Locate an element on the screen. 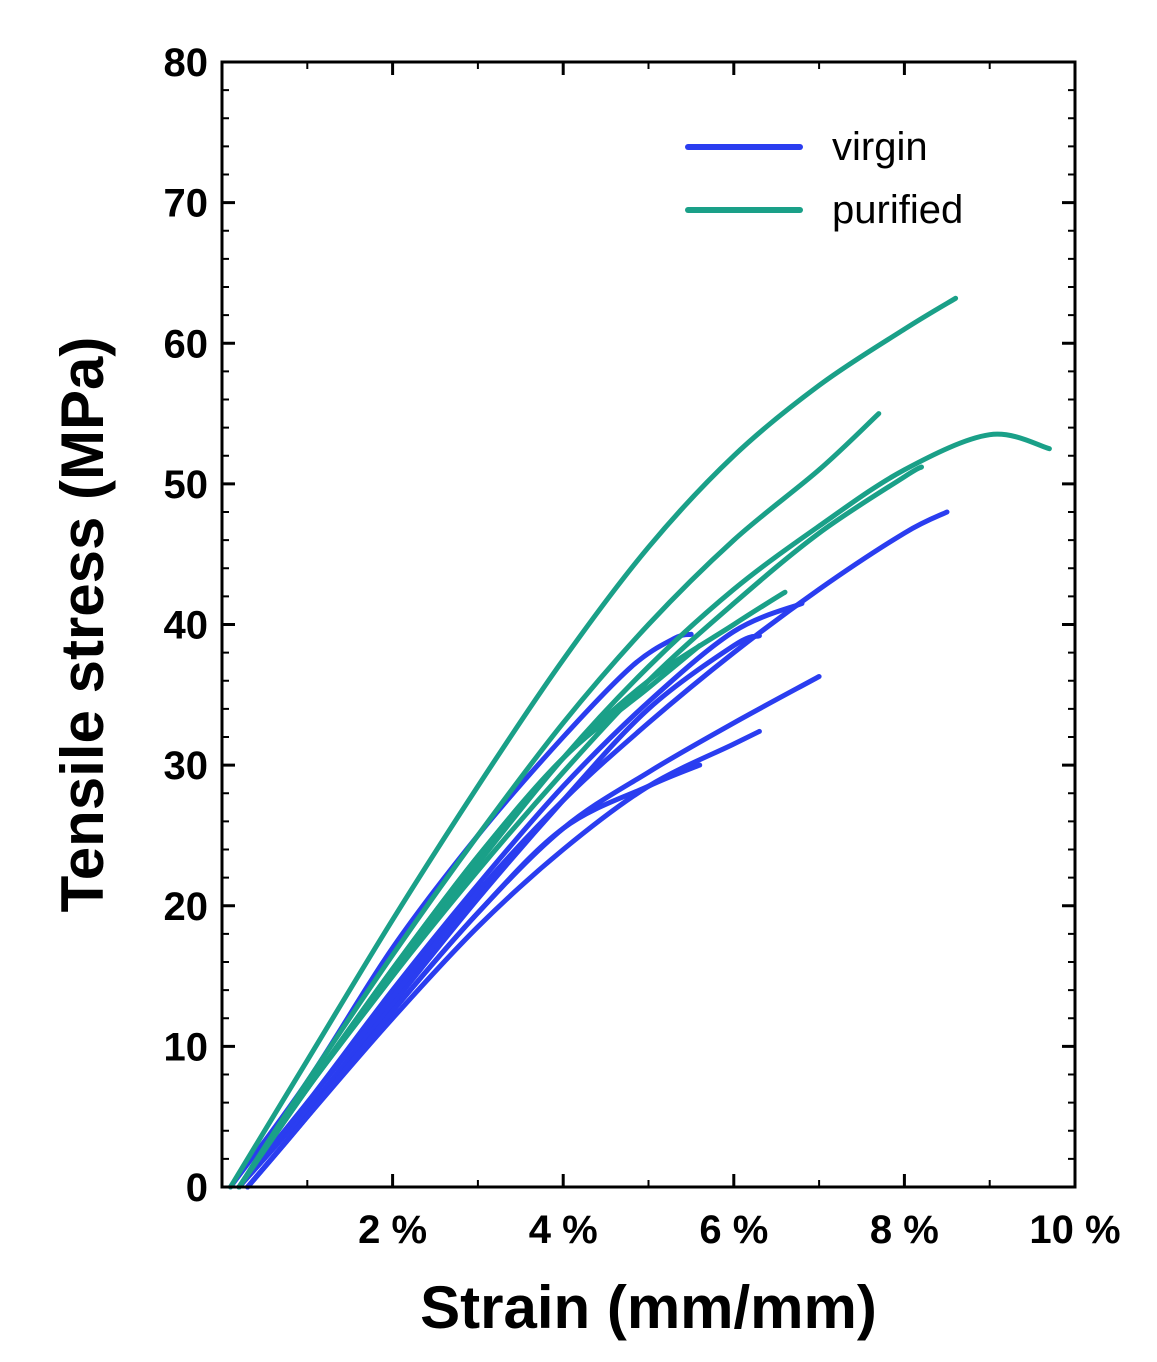  y-tick-label: 80 is located at coordinates (186, 63).